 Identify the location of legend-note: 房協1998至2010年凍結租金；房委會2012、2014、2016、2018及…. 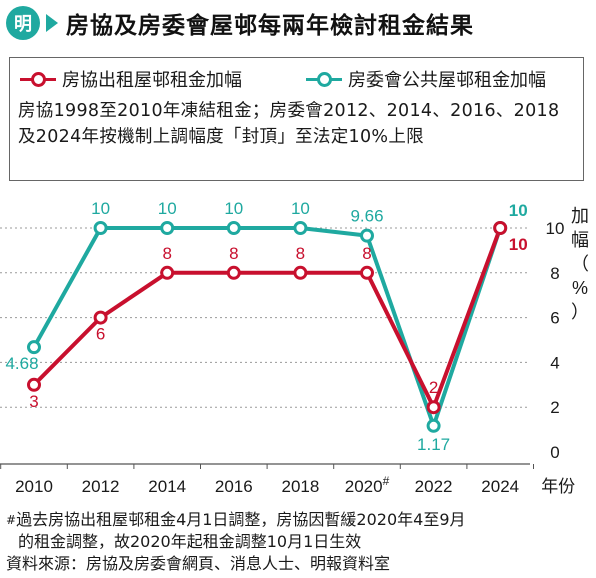
(289, 124).